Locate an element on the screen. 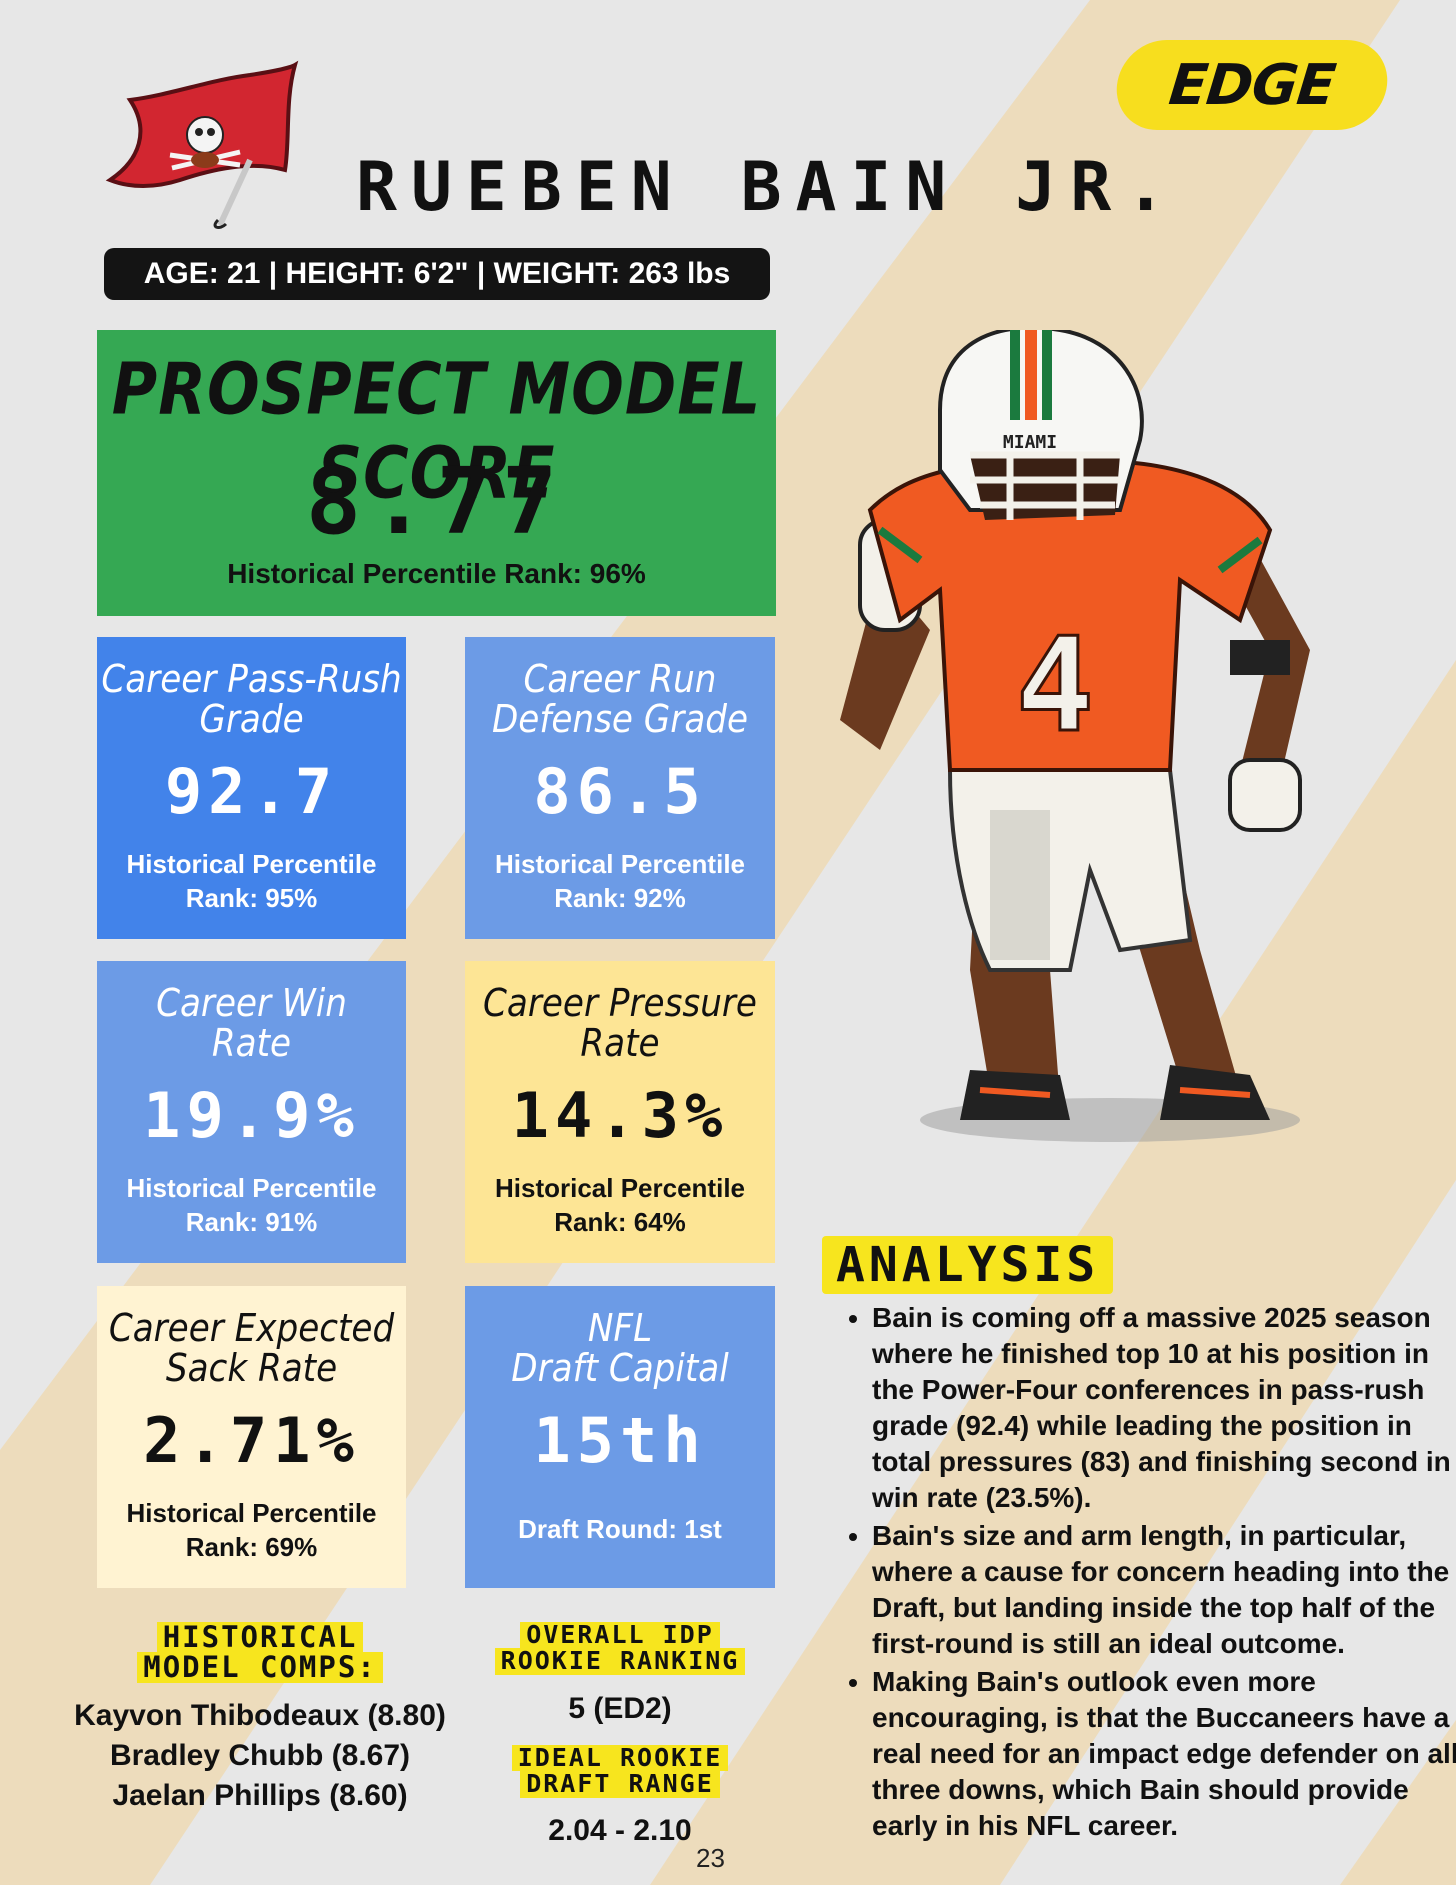 The width and height of the screenshot is (1456, 1885). list-item: Bradley Chubb (8.67) is located at coordinates (260, 1755).